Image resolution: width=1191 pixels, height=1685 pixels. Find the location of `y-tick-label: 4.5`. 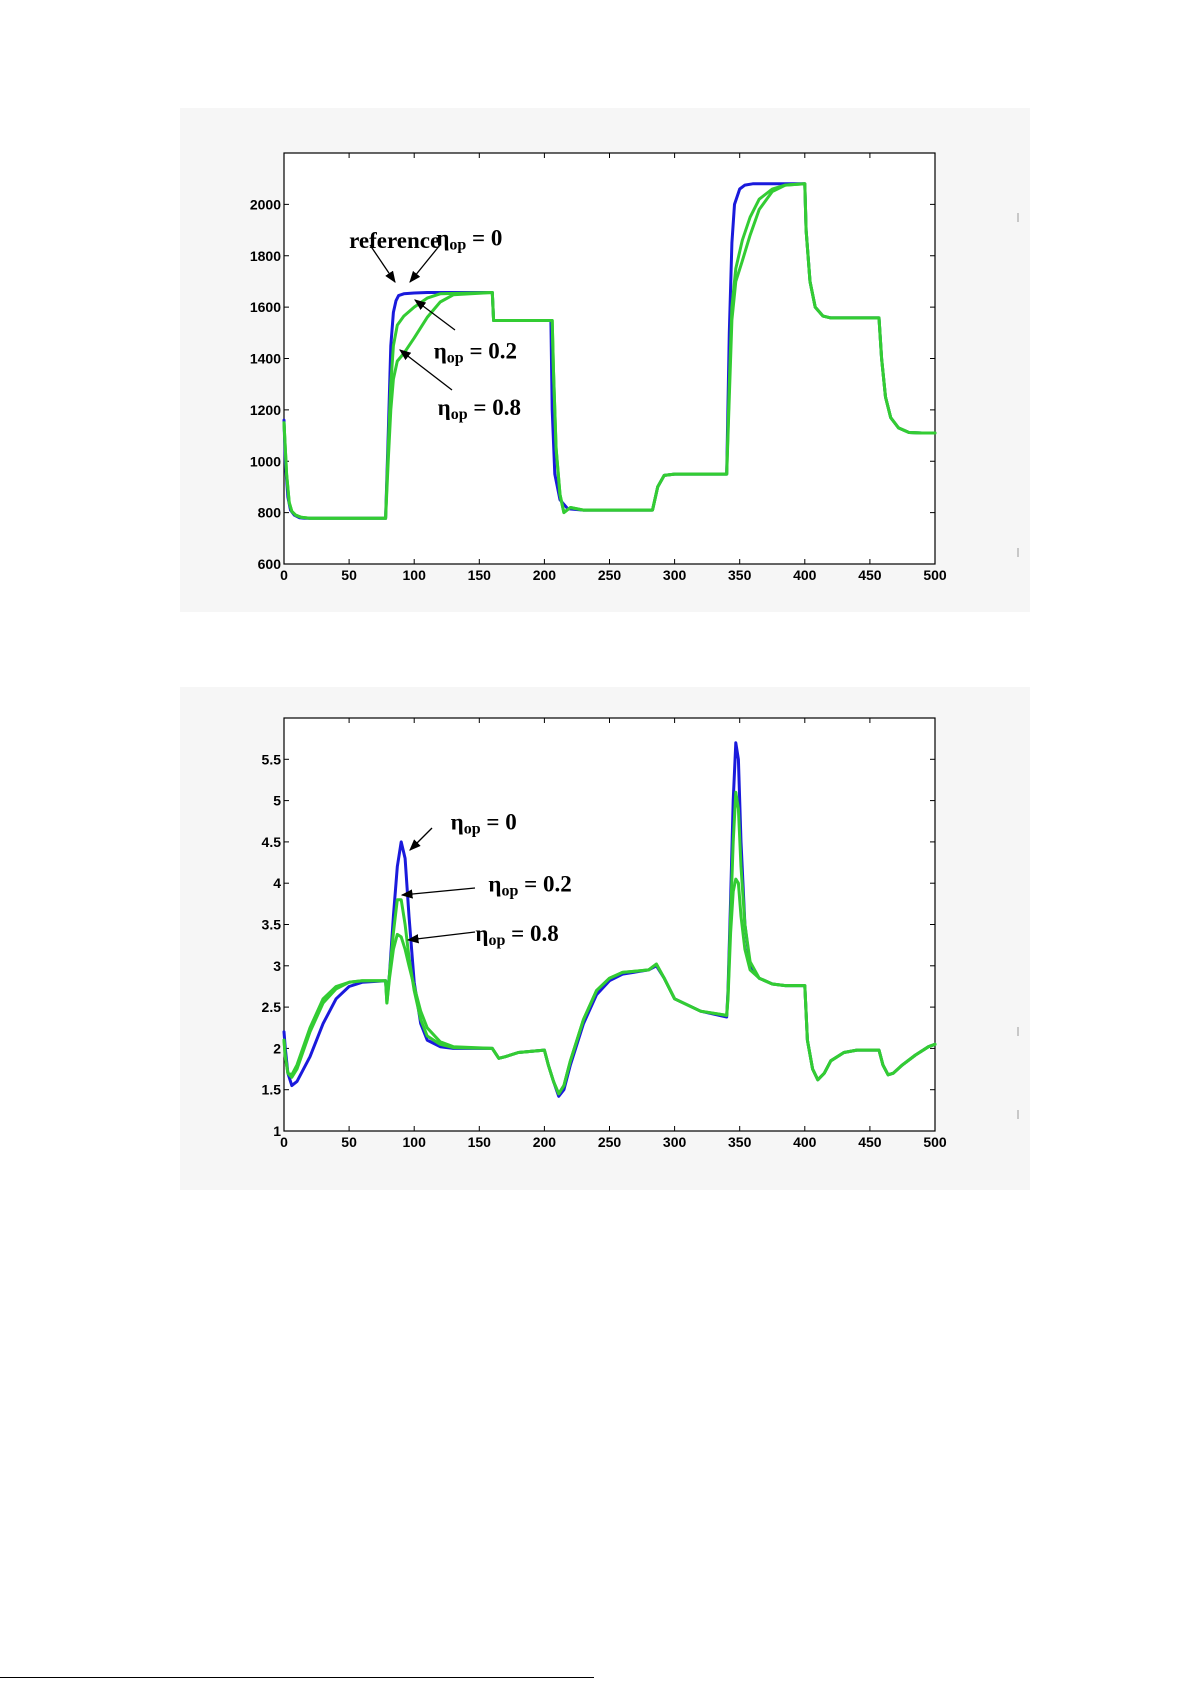

y-tick-label: 4.5 is located at coordinates (272, 842).